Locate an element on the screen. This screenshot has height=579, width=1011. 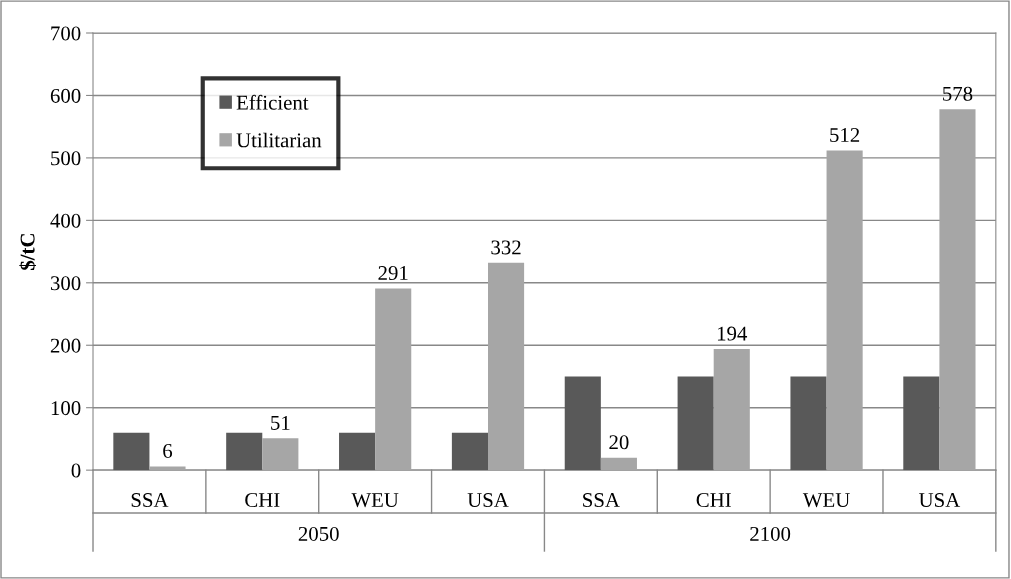
y-tick-label: 200 is located at coordinates (65, 345).